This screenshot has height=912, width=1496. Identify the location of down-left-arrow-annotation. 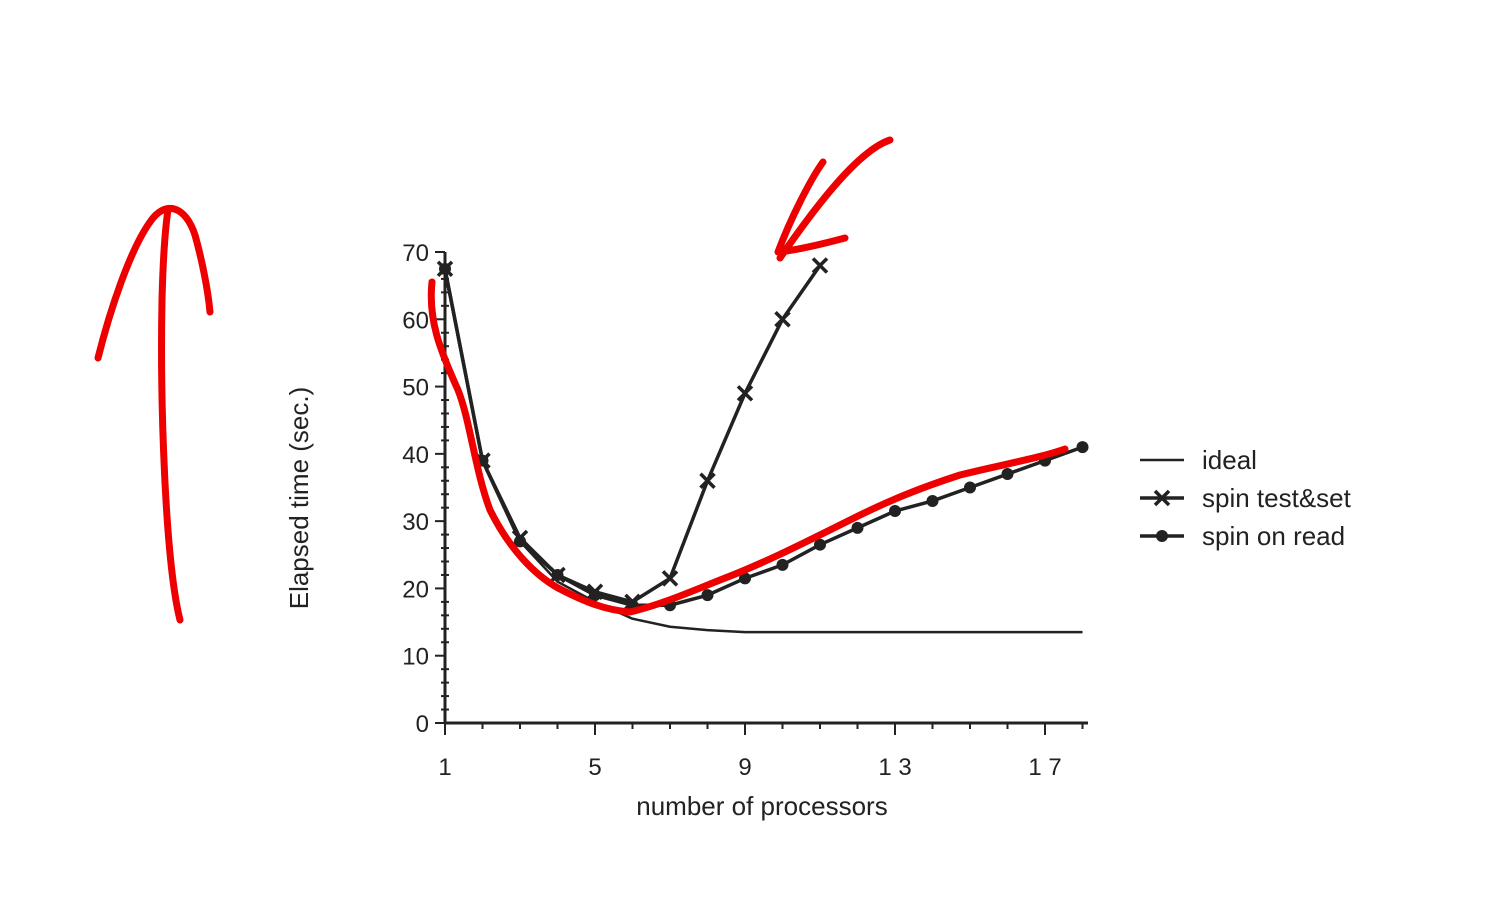
(834, 199).